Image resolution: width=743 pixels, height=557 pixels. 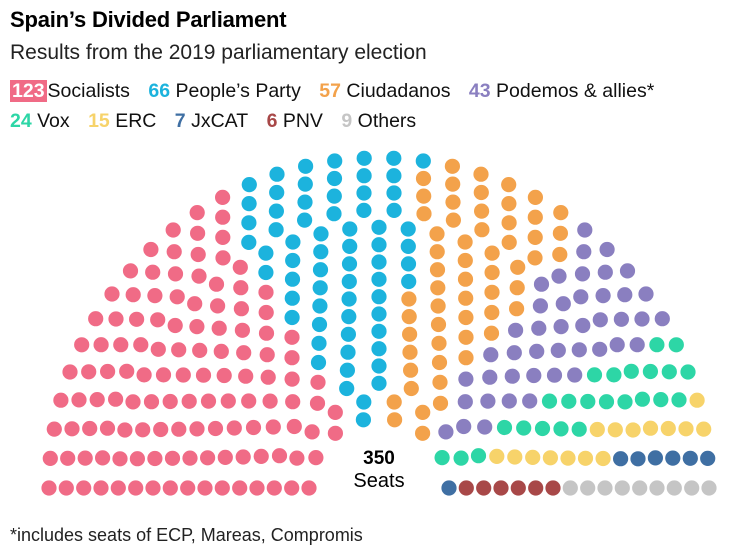 What do you see at coordinates (295, 121) in the screenshot?
I see `legend-item-pnv: 6 PNV` at bounding box center [295, 121].